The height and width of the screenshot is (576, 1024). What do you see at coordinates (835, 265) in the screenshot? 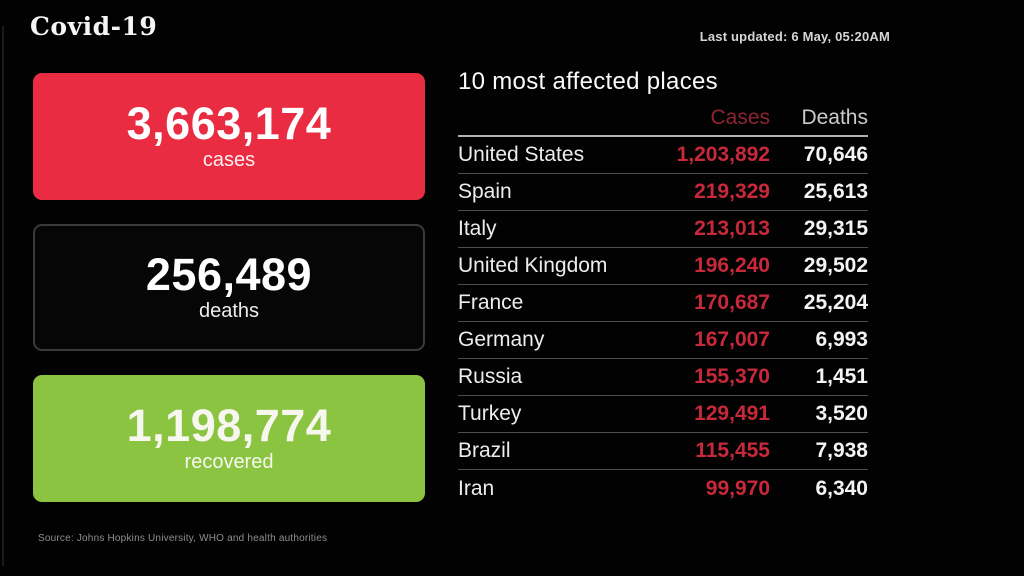
I see `deaths-value: 29,502` at bounding box center [835, 265].